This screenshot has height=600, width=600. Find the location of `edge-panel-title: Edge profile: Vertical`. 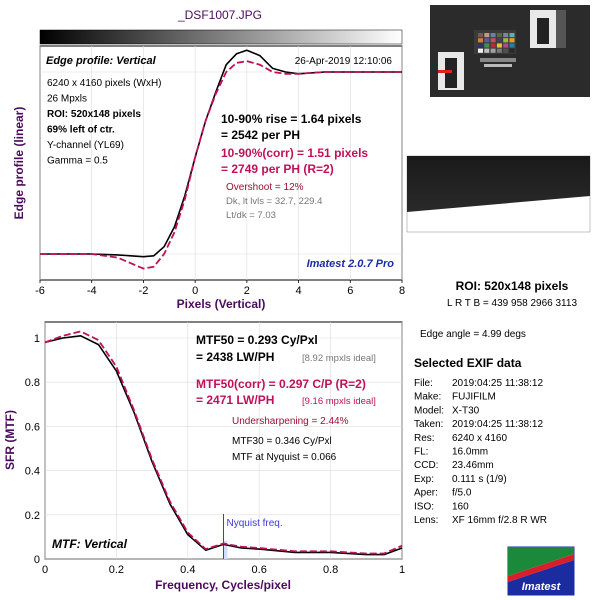

edge-panel-title: Edge profile: Vertical is located at coordinates (101, 61).